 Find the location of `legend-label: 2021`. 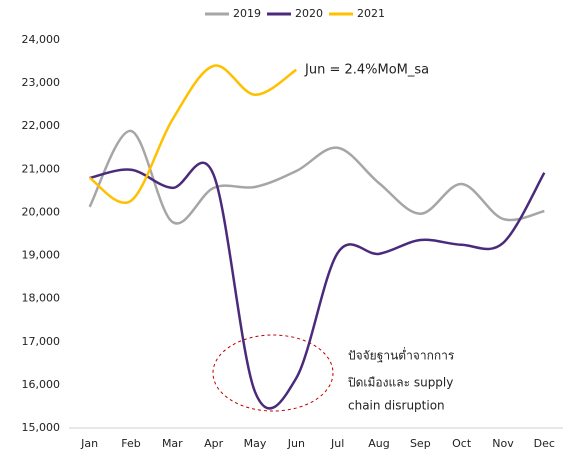

legend-label: 2021 is located at coordinates (371, 13).